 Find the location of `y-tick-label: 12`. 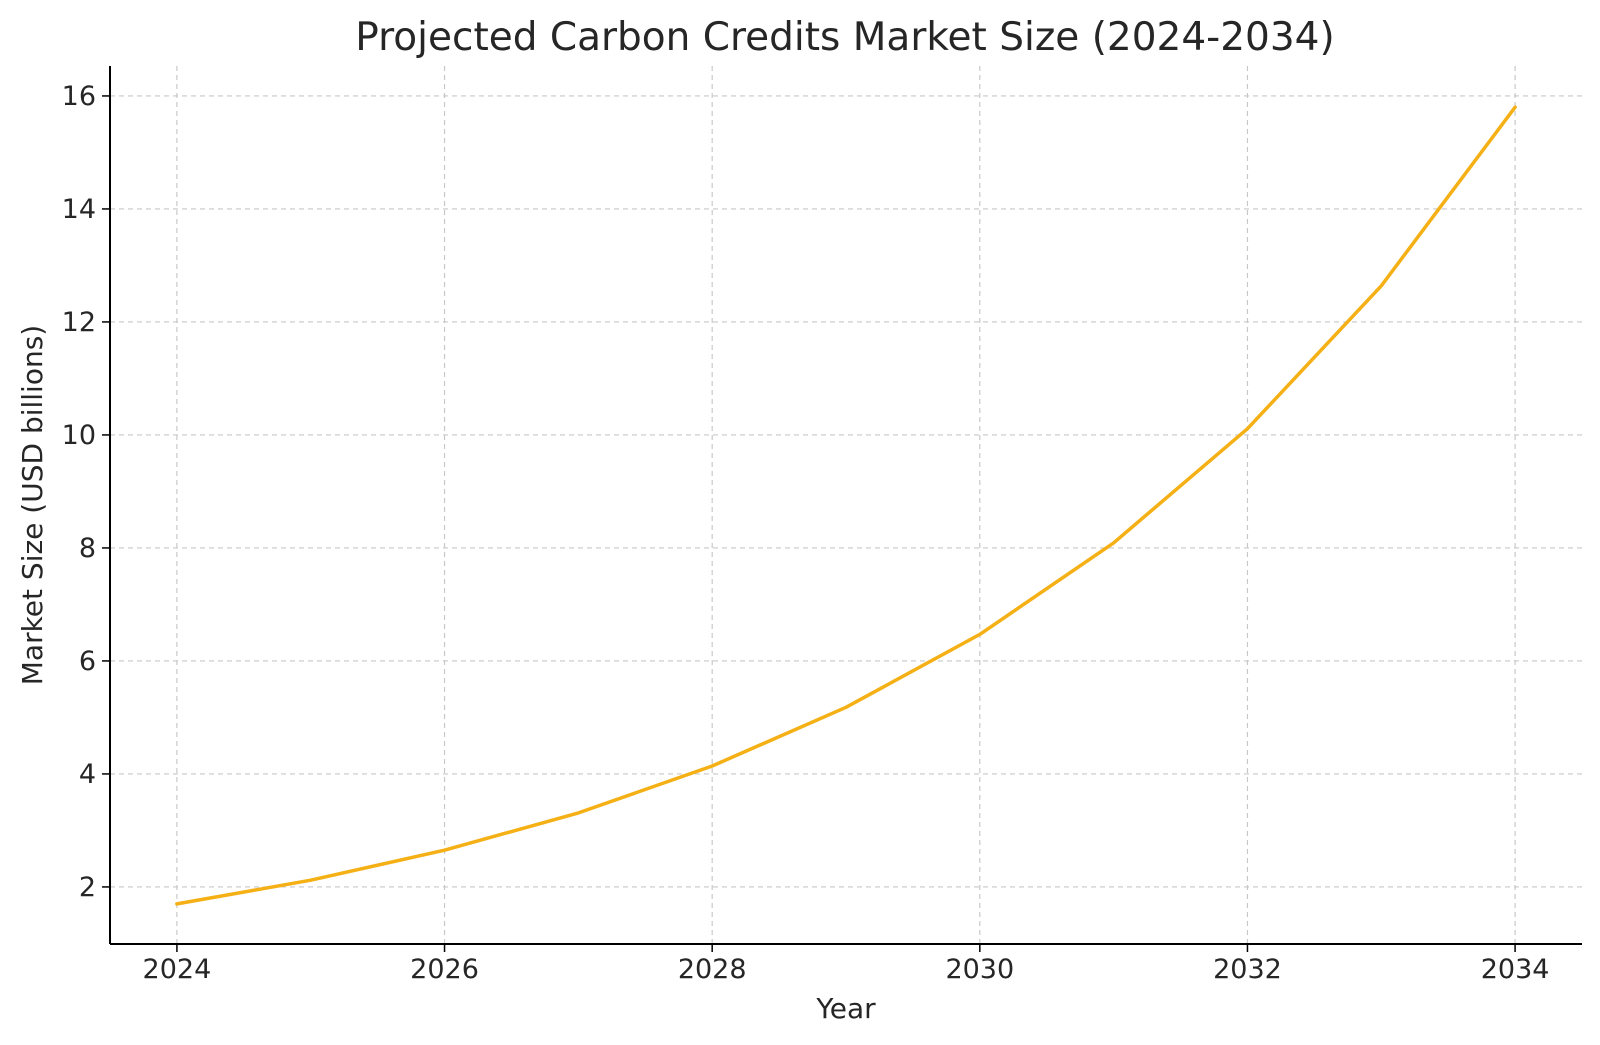

y-tick-label: 12 is located at coordinates (79, 322).